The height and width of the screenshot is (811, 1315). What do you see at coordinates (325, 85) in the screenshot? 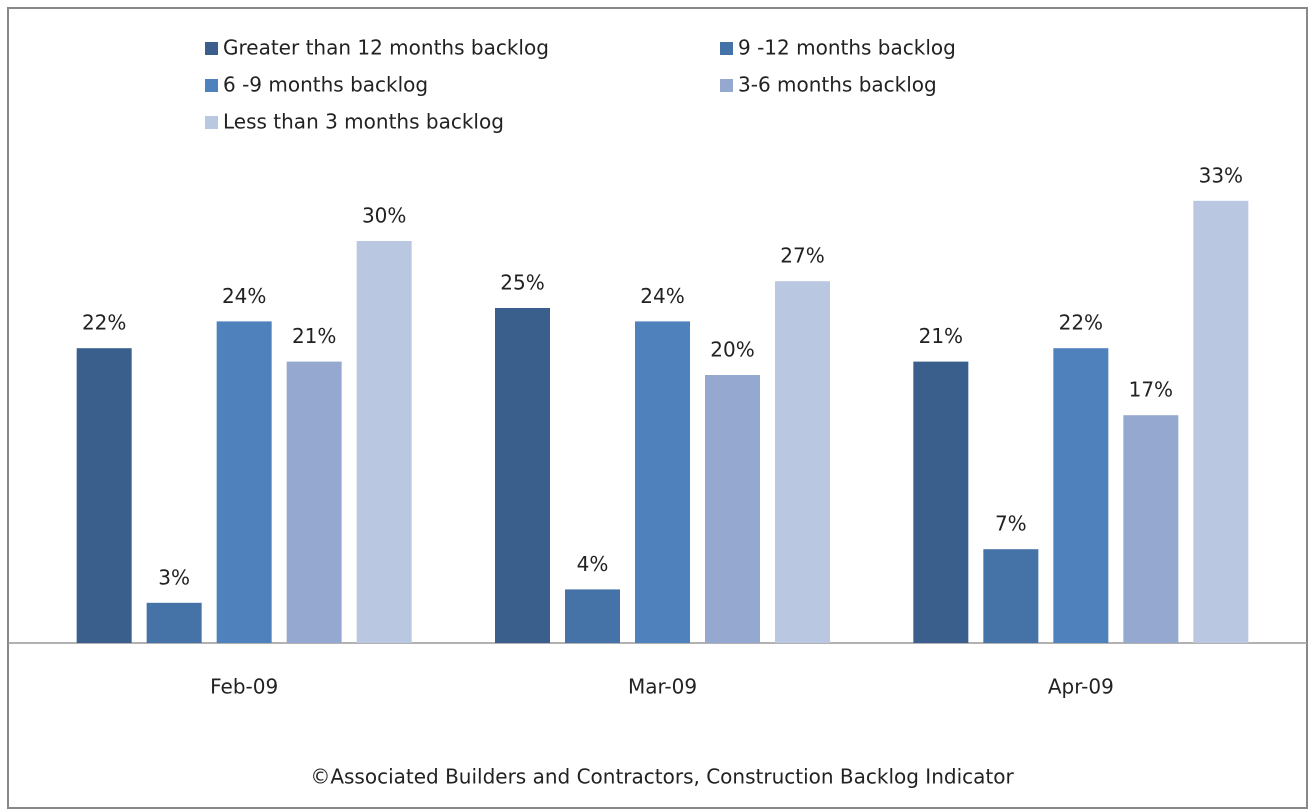
I see `legend-label: 6 -9 months backlog` at bounding box center [325, 85].